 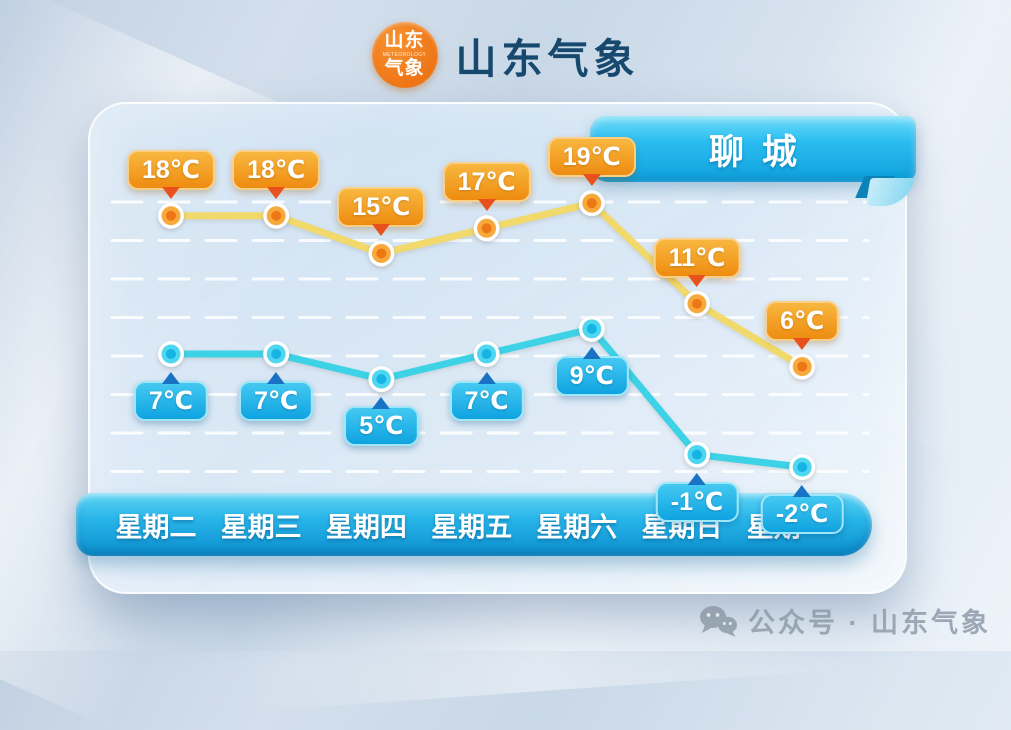 I want to click on shandong-meteorology-logo-icon: 山东 METEOROLOGY 气象, so click(x=404, y=55).